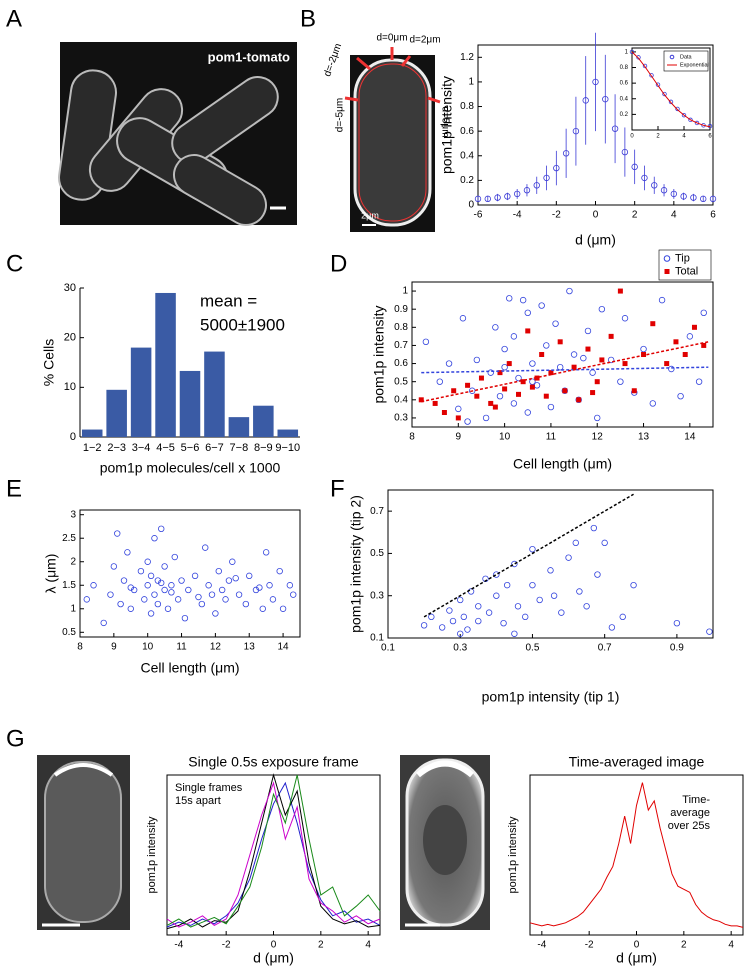 The width and height of the screenshot is (750, 970). Describe the element at coordinates (14, 263) in the screenshot. I see `panel-letter: C` at that location.